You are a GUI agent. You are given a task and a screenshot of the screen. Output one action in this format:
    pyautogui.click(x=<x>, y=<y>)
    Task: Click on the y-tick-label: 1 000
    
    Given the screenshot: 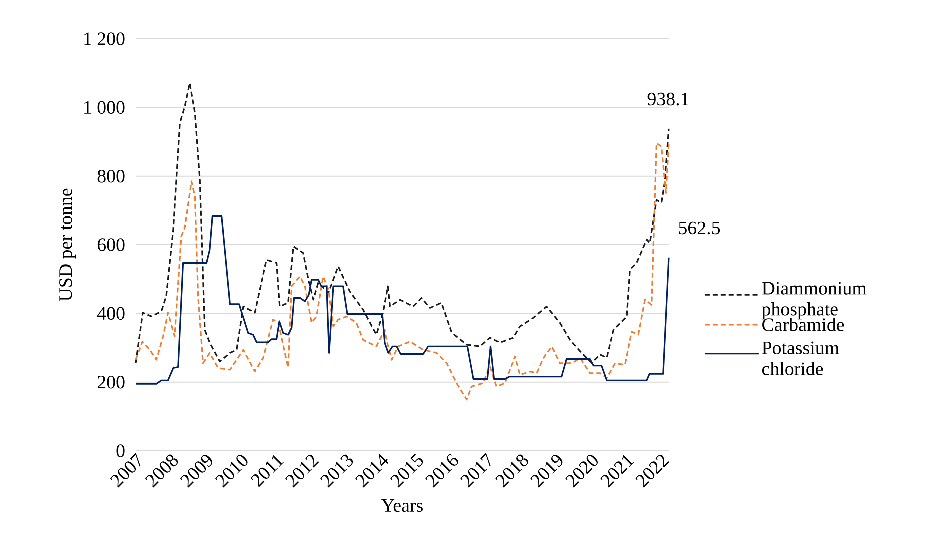 What is the action you would take?
    pyautogui.click(x=104, y=107)
    